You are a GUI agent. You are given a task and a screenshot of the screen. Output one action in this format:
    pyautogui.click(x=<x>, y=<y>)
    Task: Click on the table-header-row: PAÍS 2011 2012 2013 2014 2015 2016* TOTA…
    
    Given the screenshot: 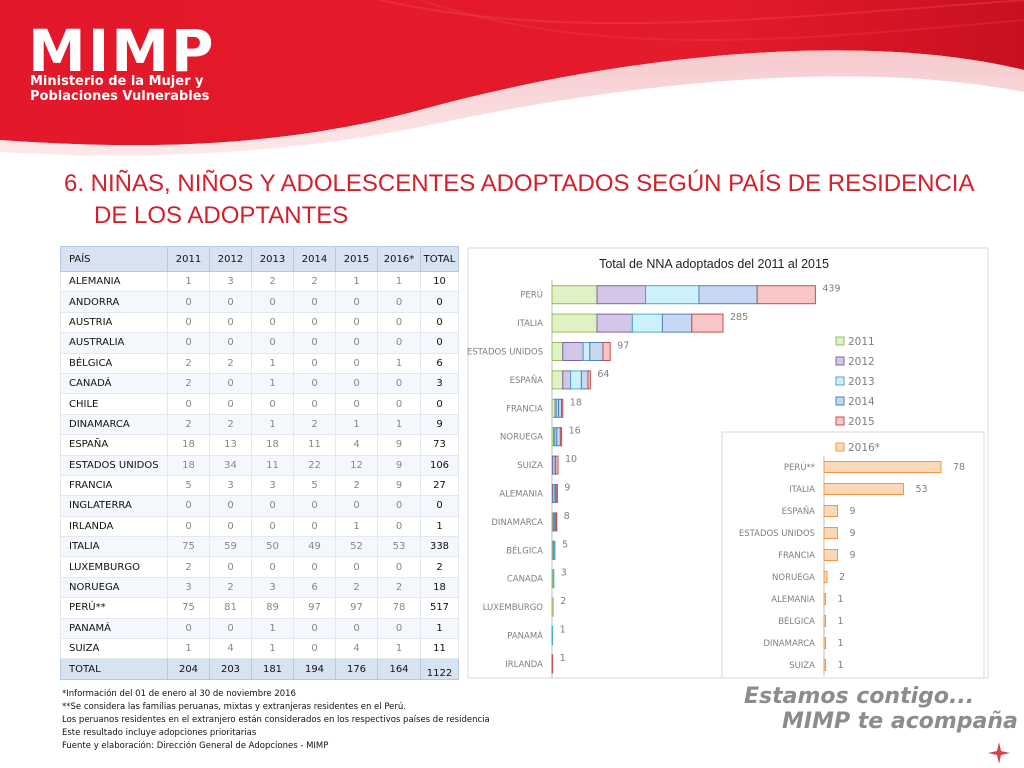 What is the action you would take?
    pyautogui.click(x=259, y=259)
    